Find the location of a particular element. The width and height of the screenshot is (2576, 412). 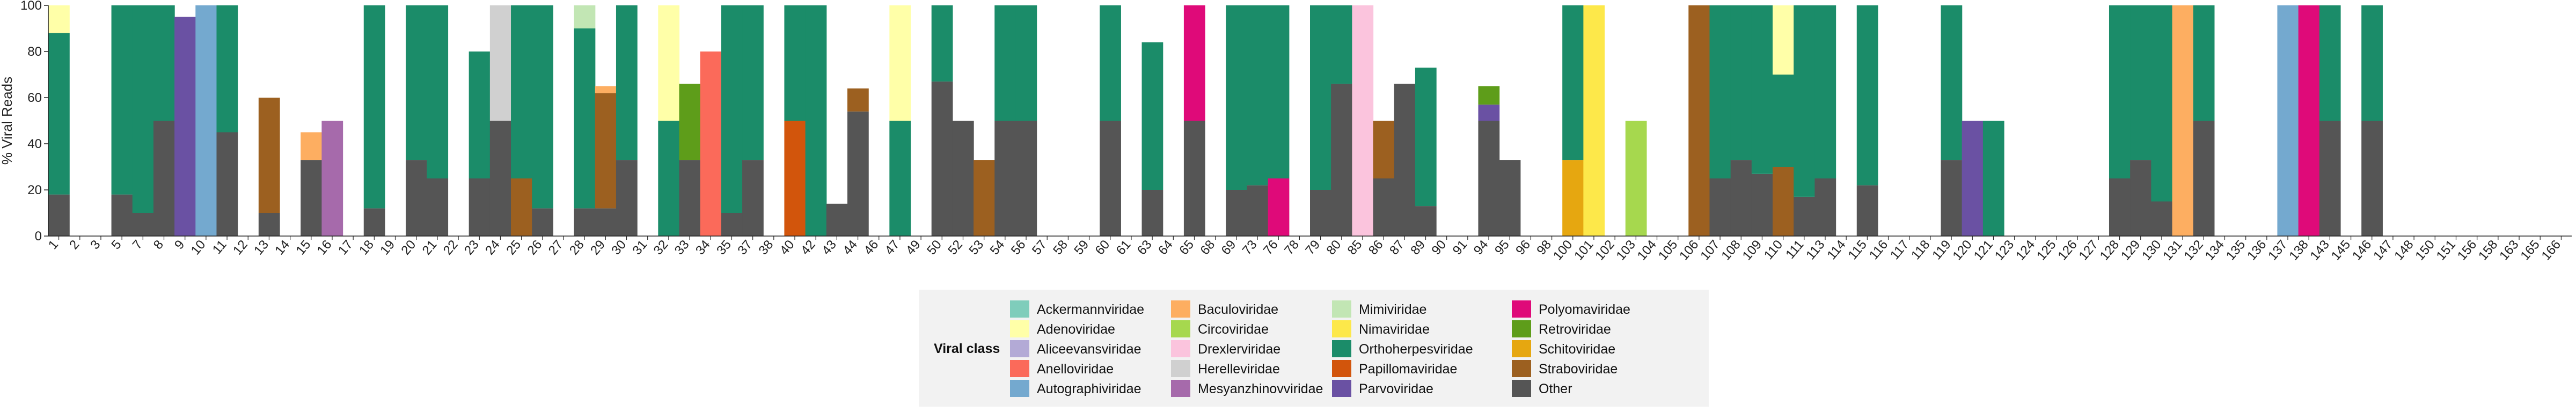

legend-label: Parvoviridae is located at coordinates (1396, 388).